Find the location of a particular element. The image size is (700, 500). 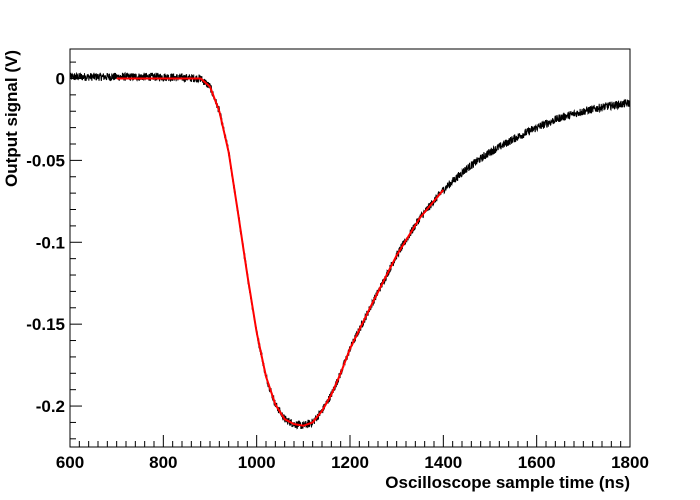

x-tick-label: 1800 is located at coordinates (630, 462).